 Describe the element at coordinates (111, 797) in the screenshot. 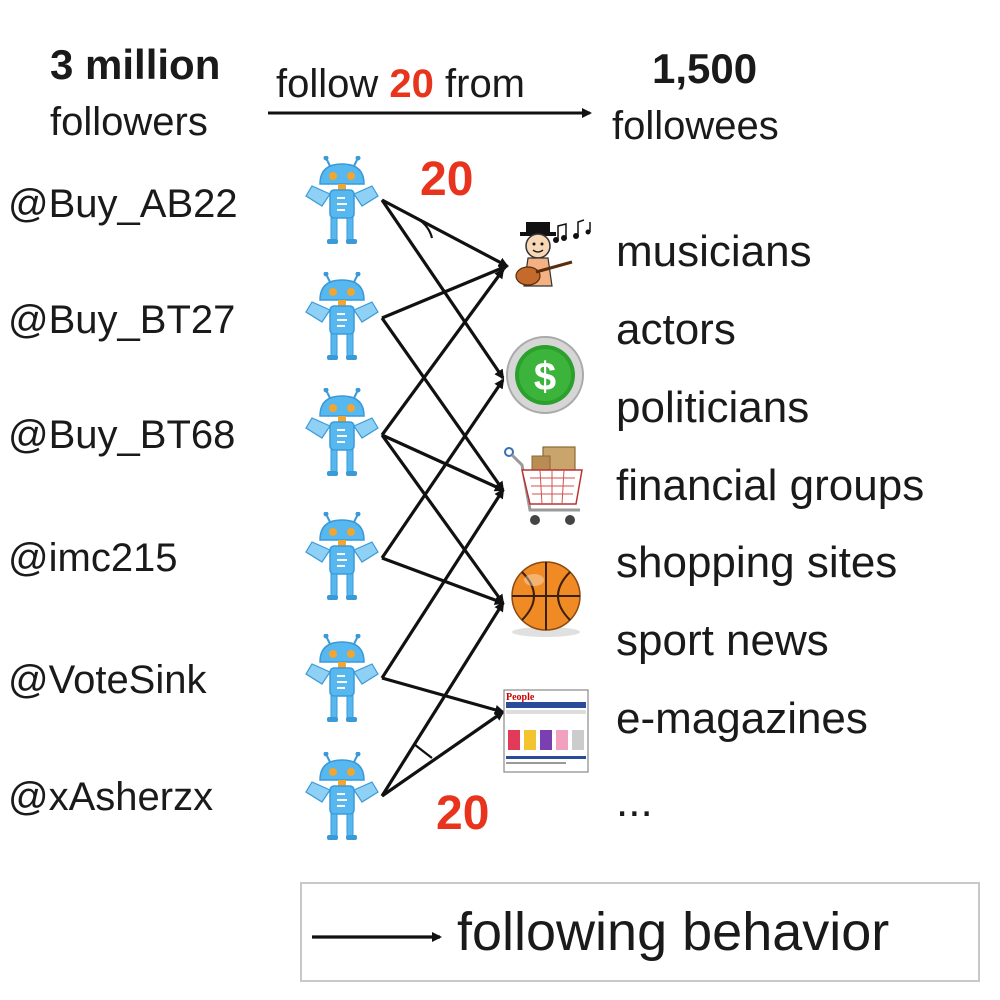

I see `account-label: @xAsherzx` at that location.